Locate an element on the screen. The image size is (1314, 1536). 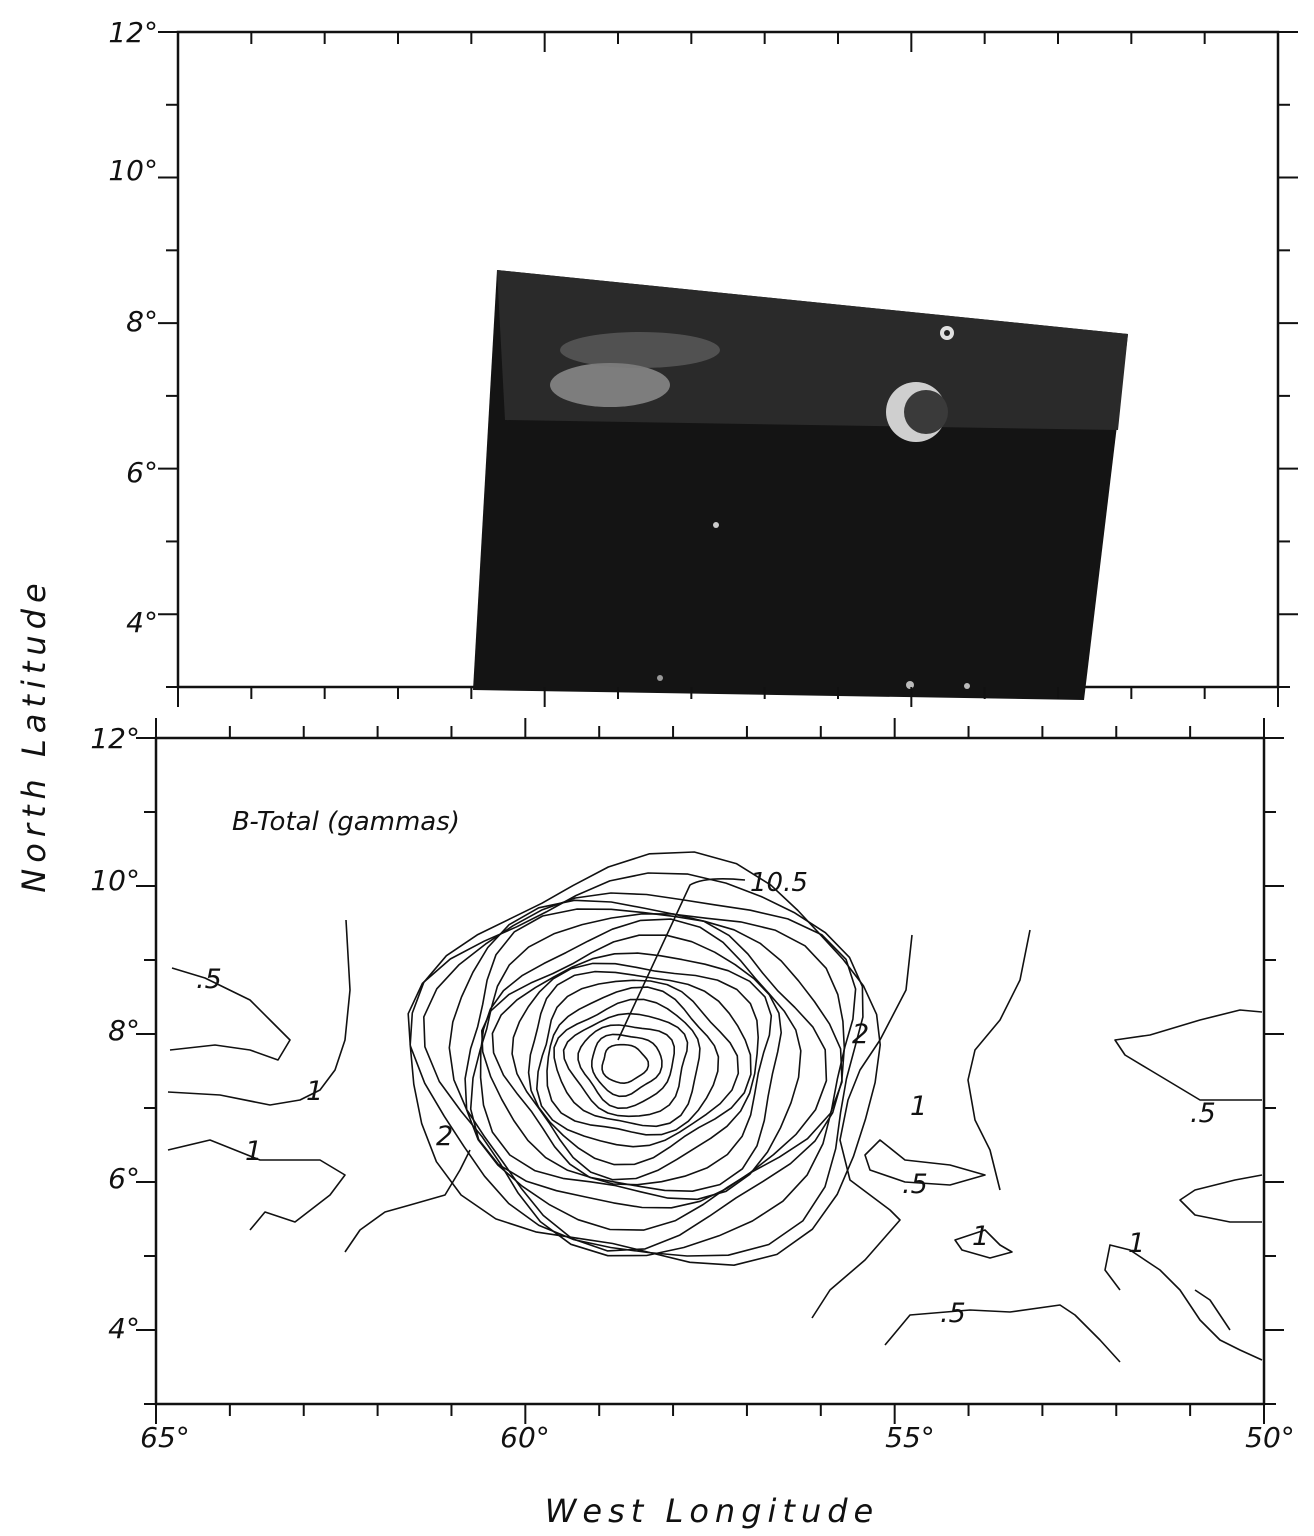
peak-label: 10.5 is located at coordinates (779, 883).